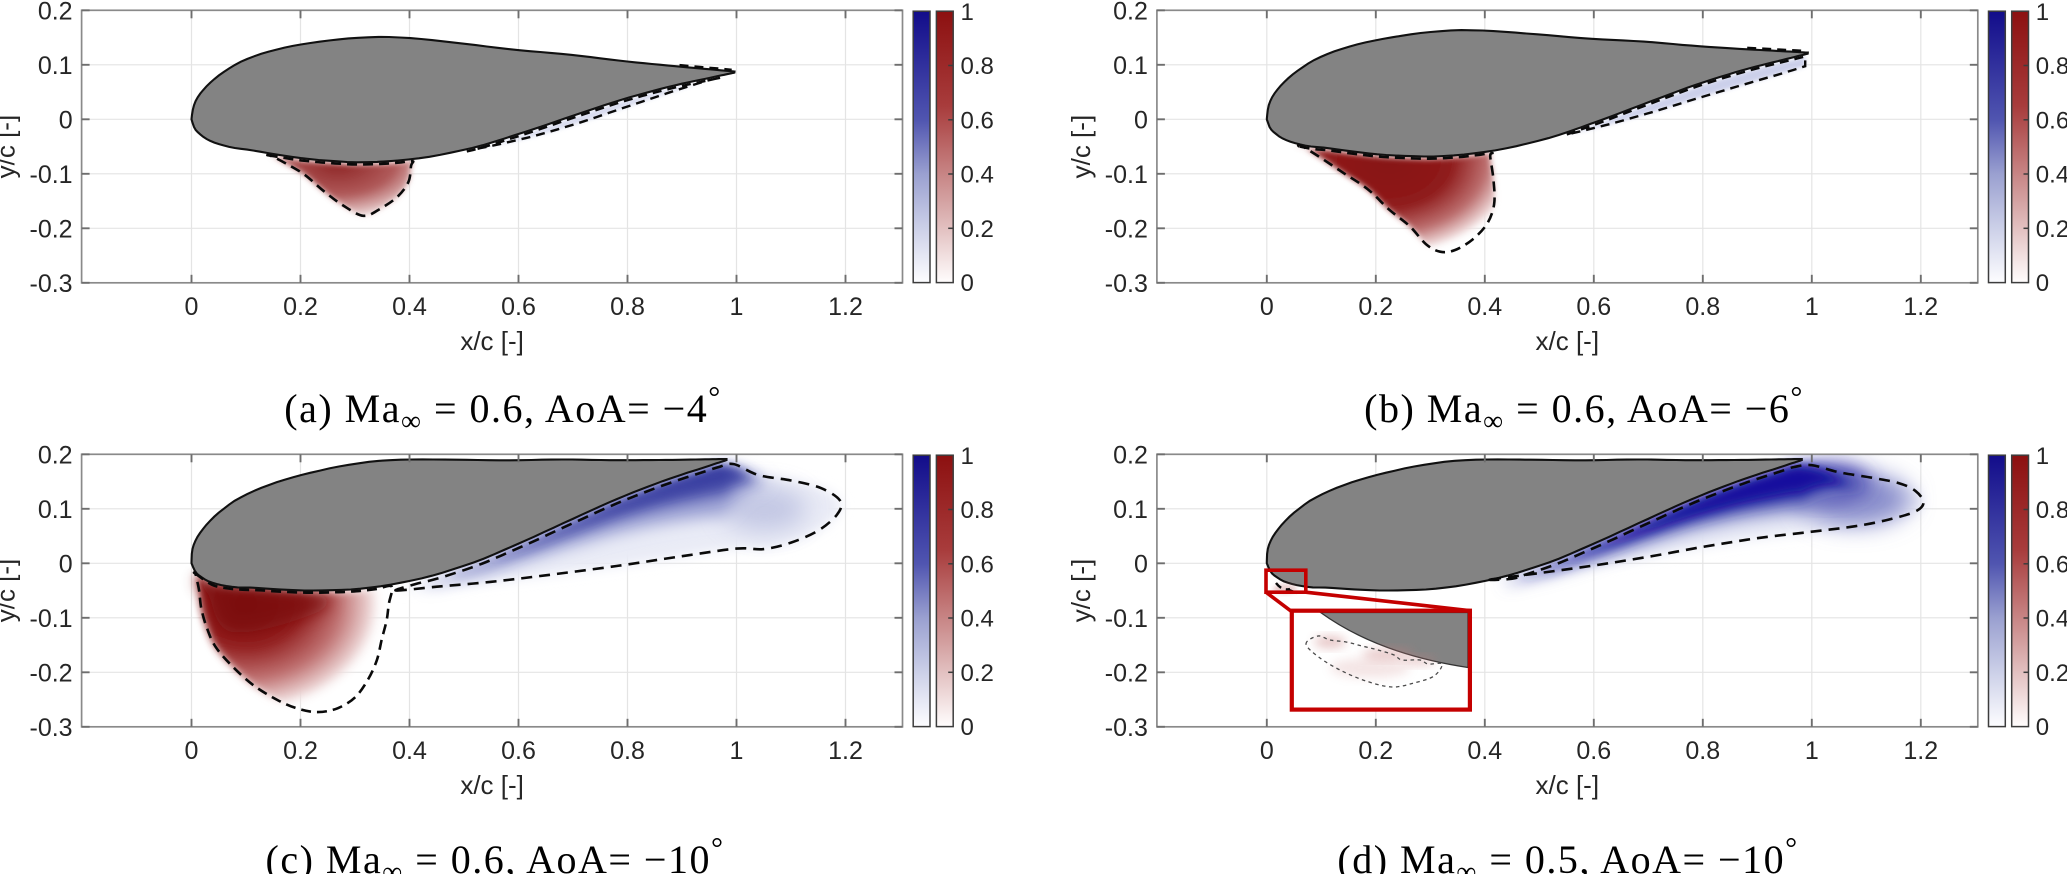 This screenshot has height=874, width=2067. Describe the element at coordinates (1567, 853) in the screenshot. I see `svg-text: (d) Ma∞ = 0.5, AoA= −10°` at that location.